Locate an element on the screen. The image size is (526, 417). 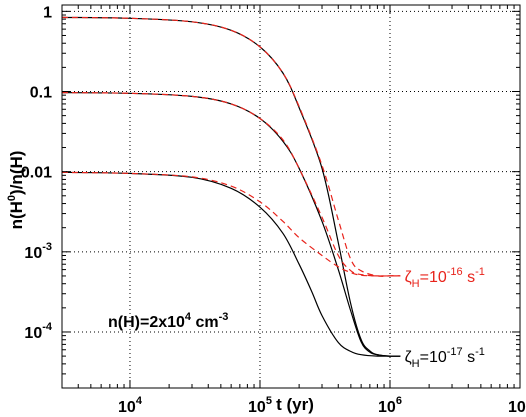
y-tick-label: 10⁻³ is located at coordinates (38, 251).